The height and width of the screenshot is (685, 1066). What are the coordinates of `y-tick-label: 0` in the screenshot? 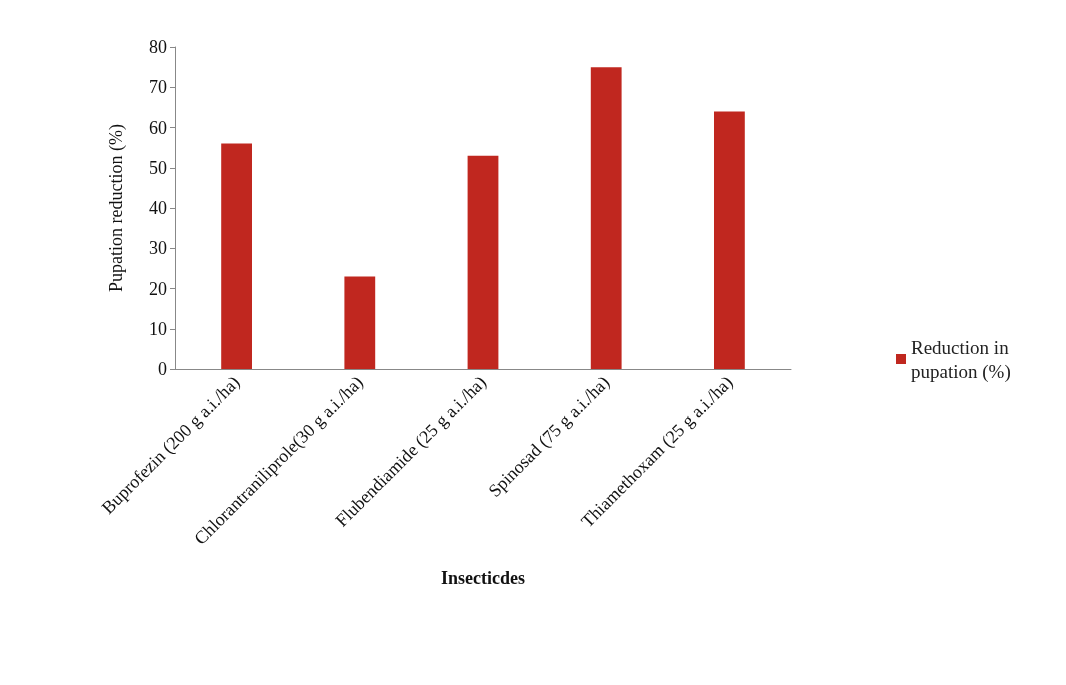 It's located at (162, 369).